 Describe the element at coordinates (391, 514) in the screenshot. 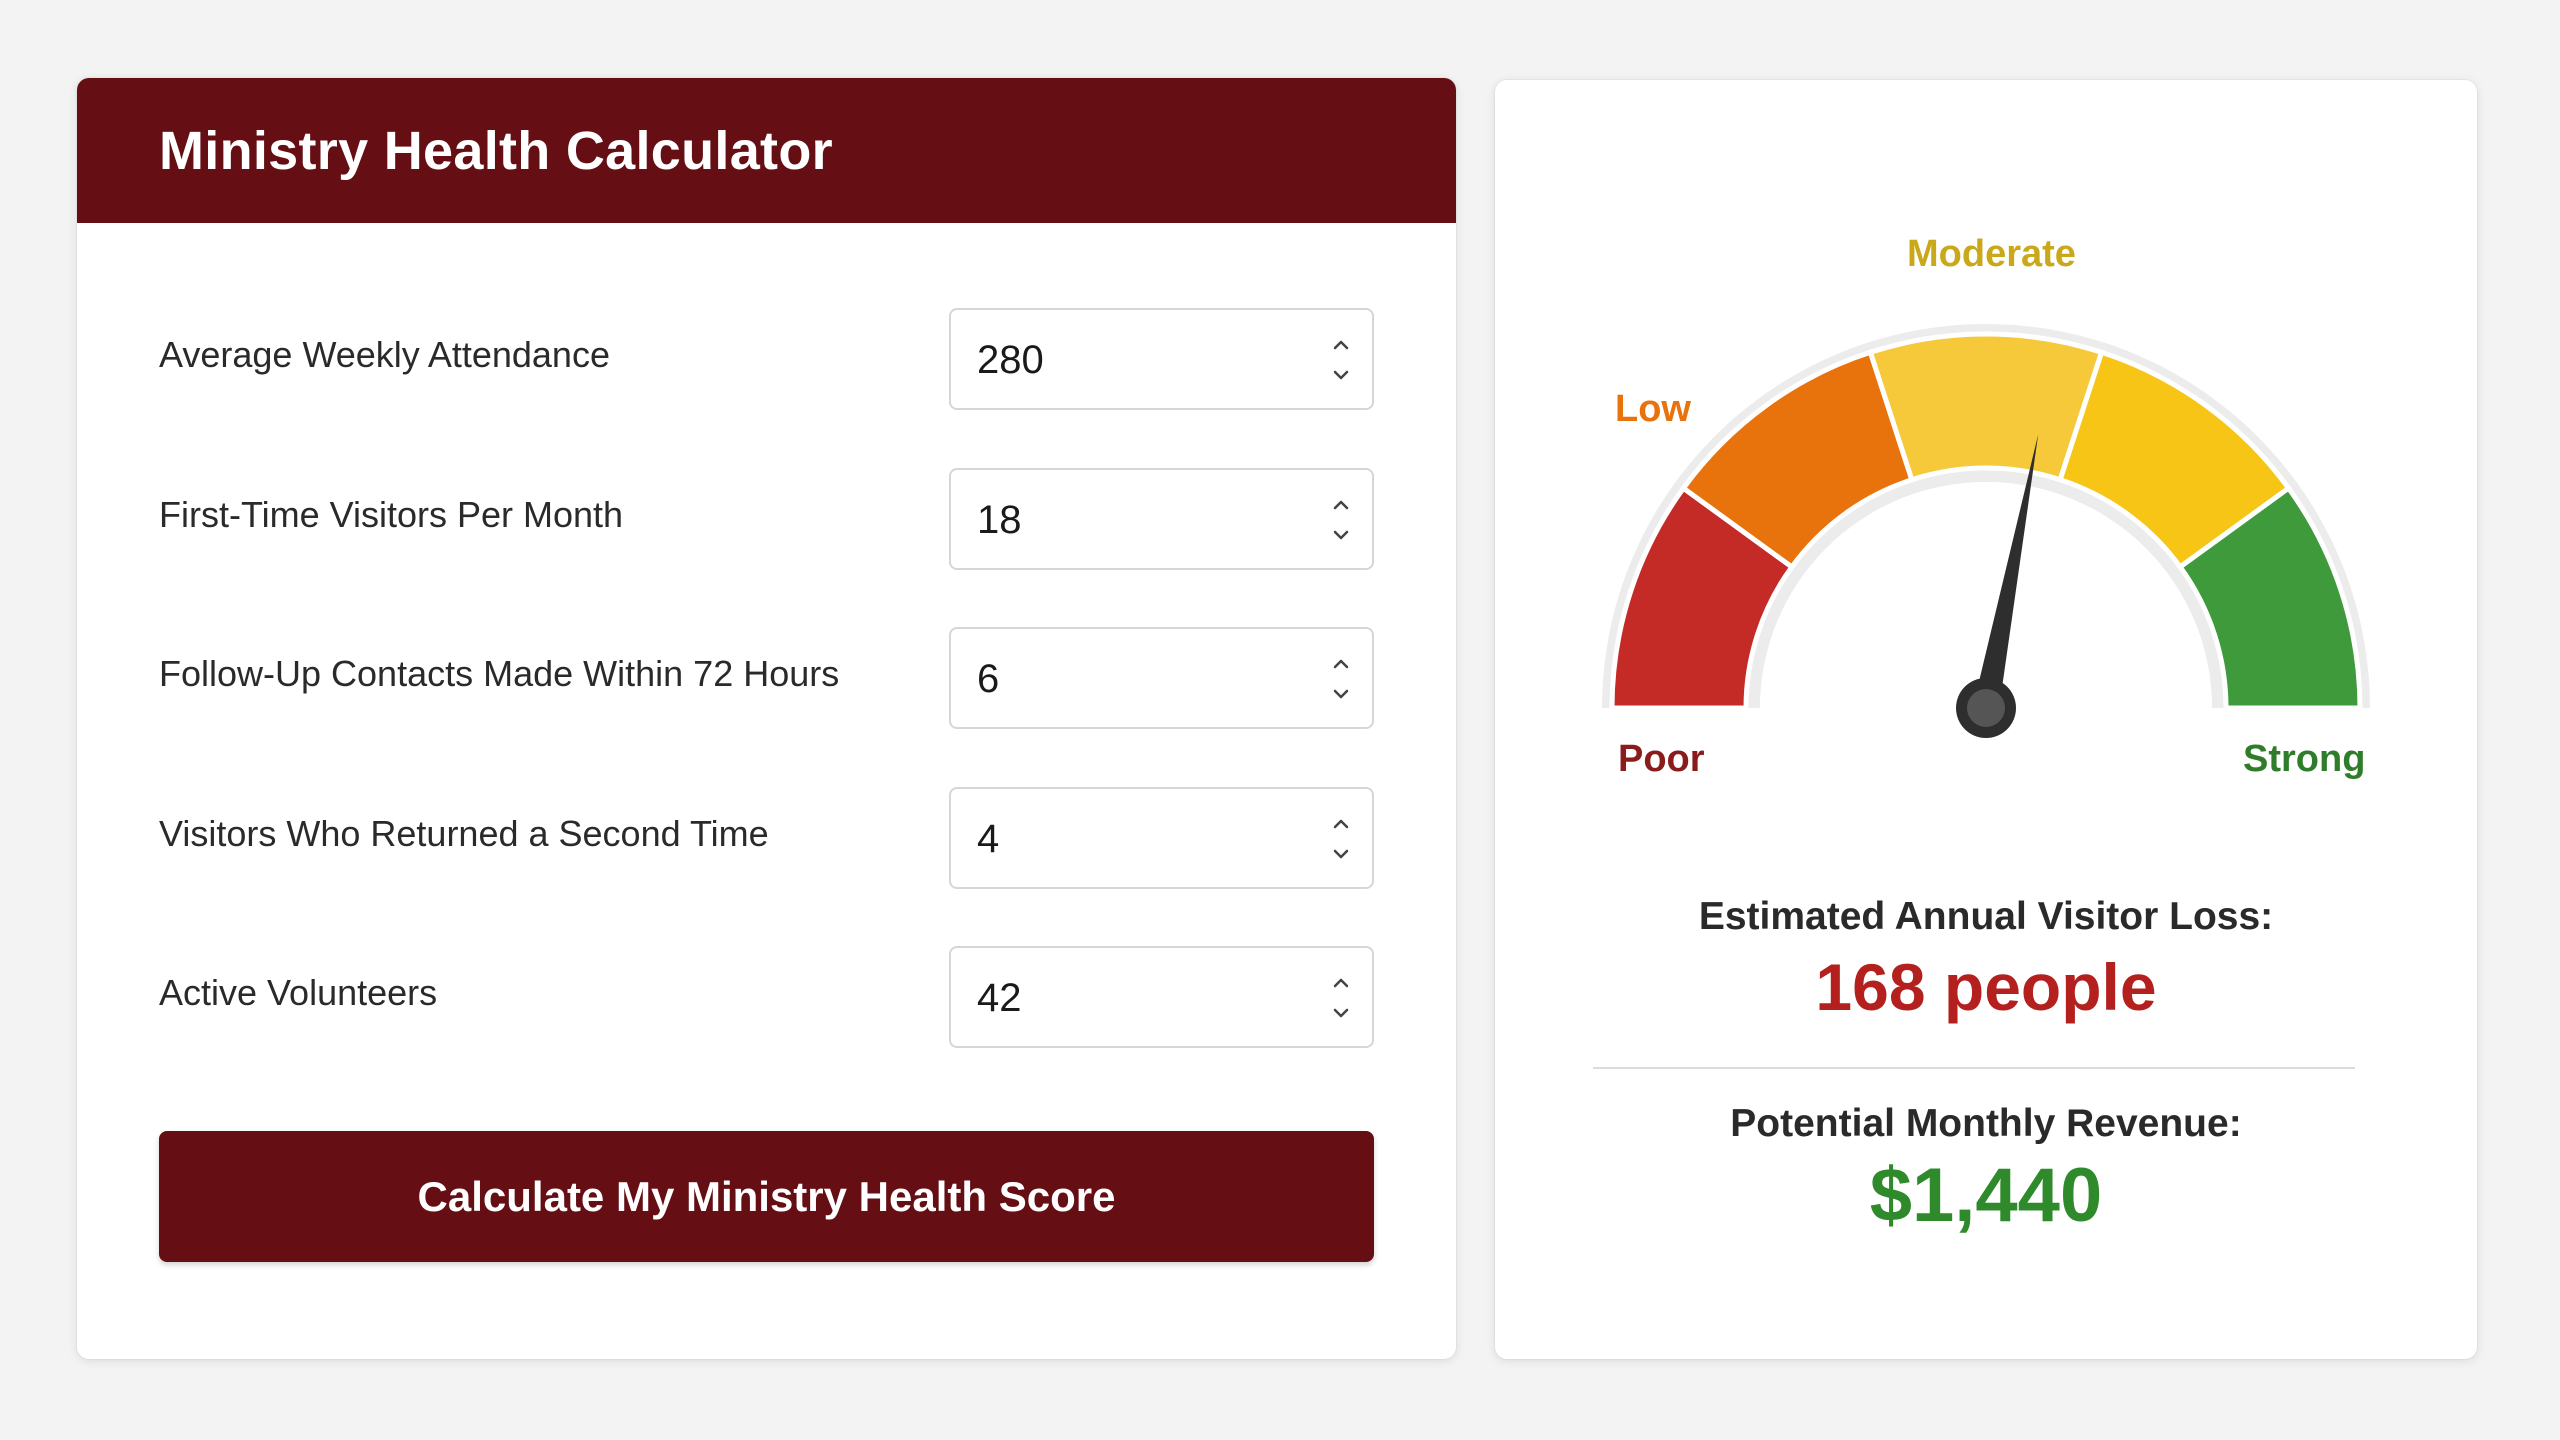

I see `visitors-label: First-Time Visitors Per Month` at that location.